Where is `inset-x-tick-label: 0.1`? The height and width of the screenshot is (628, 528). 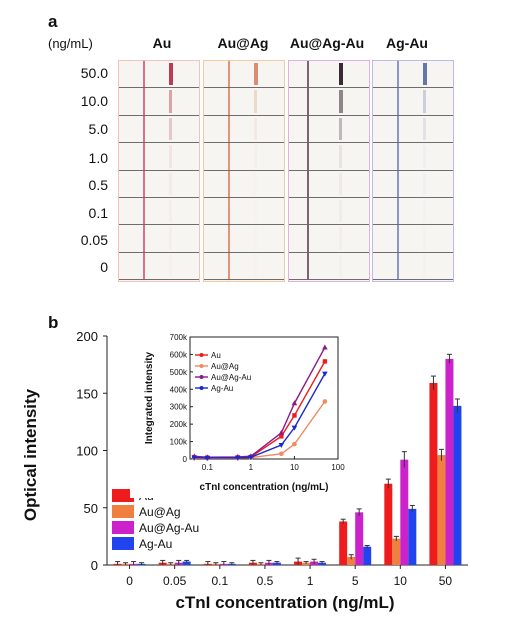 inset-x-tick-label: 0.1 is located at coordinates (208, 467).